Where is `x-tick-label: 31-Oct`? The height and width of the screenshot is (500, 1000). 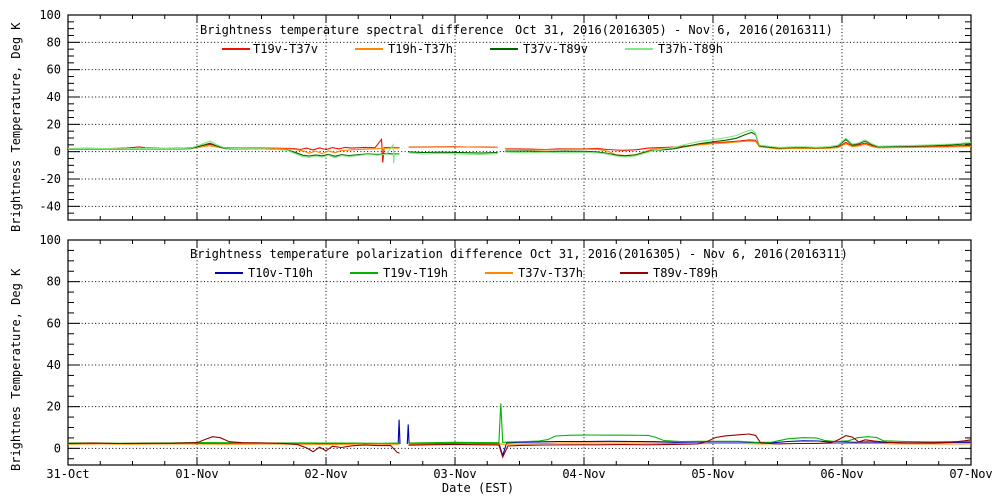 x-tick-label: 31-Oct is located at coordinates (67, 474).